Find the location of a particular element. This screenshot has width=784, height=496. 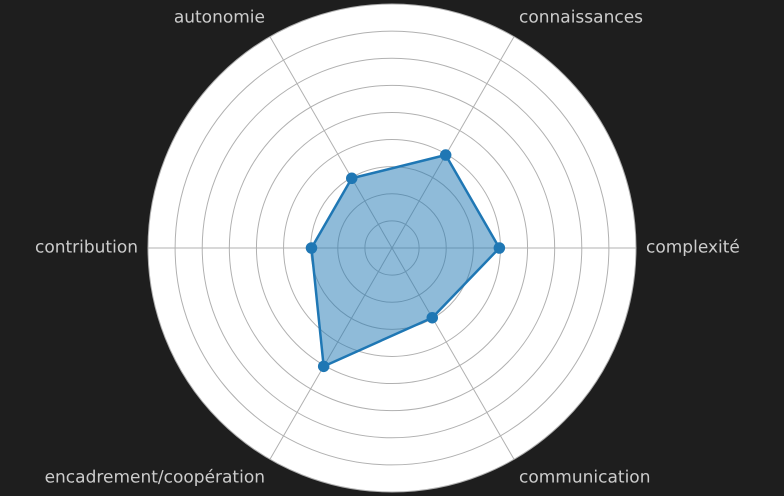

spoke-label: contribution is located at coordinates (86, 247).